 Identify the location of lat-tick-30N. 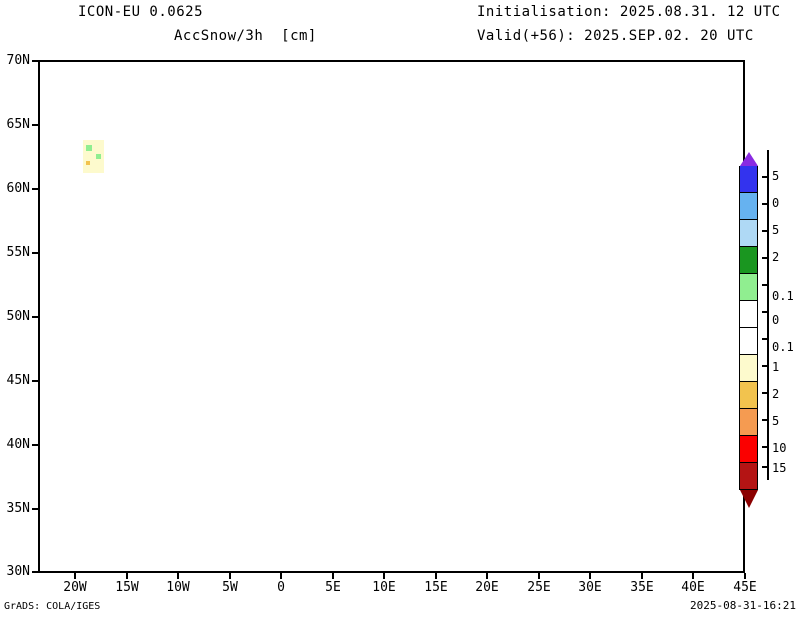
(35, 572).